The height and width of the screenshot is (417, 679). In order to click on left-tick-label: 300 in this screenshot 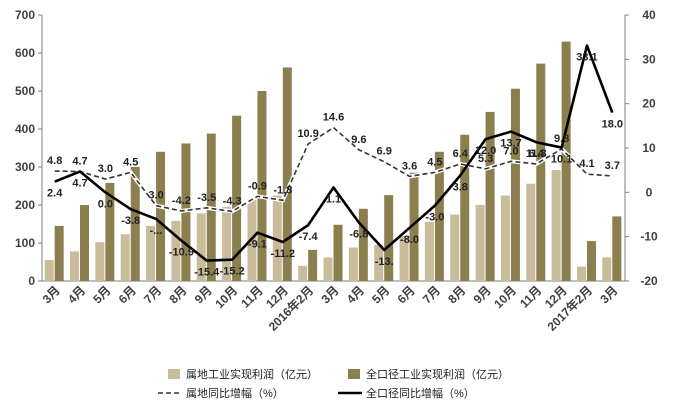, I will do `click(25, 167)`.